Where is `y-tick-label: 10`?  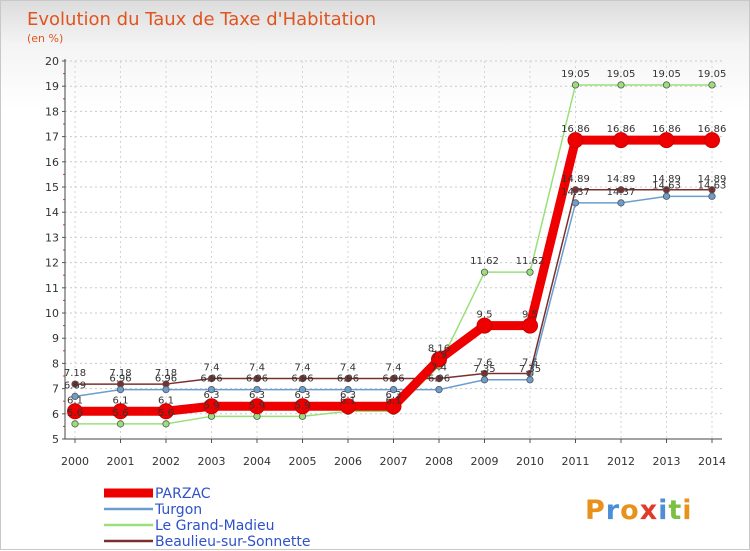
y-tick-label: 10 is located at coordinates (52, 313).